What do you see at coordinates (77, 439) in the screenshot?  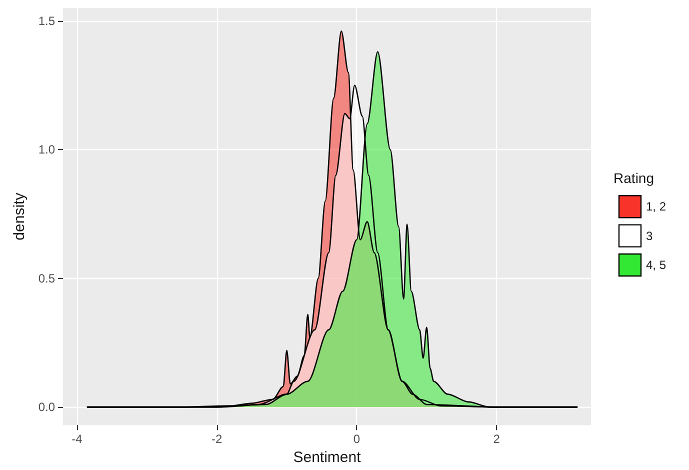 I see `x-tick-label: -4` at bounding box center [77, 439].